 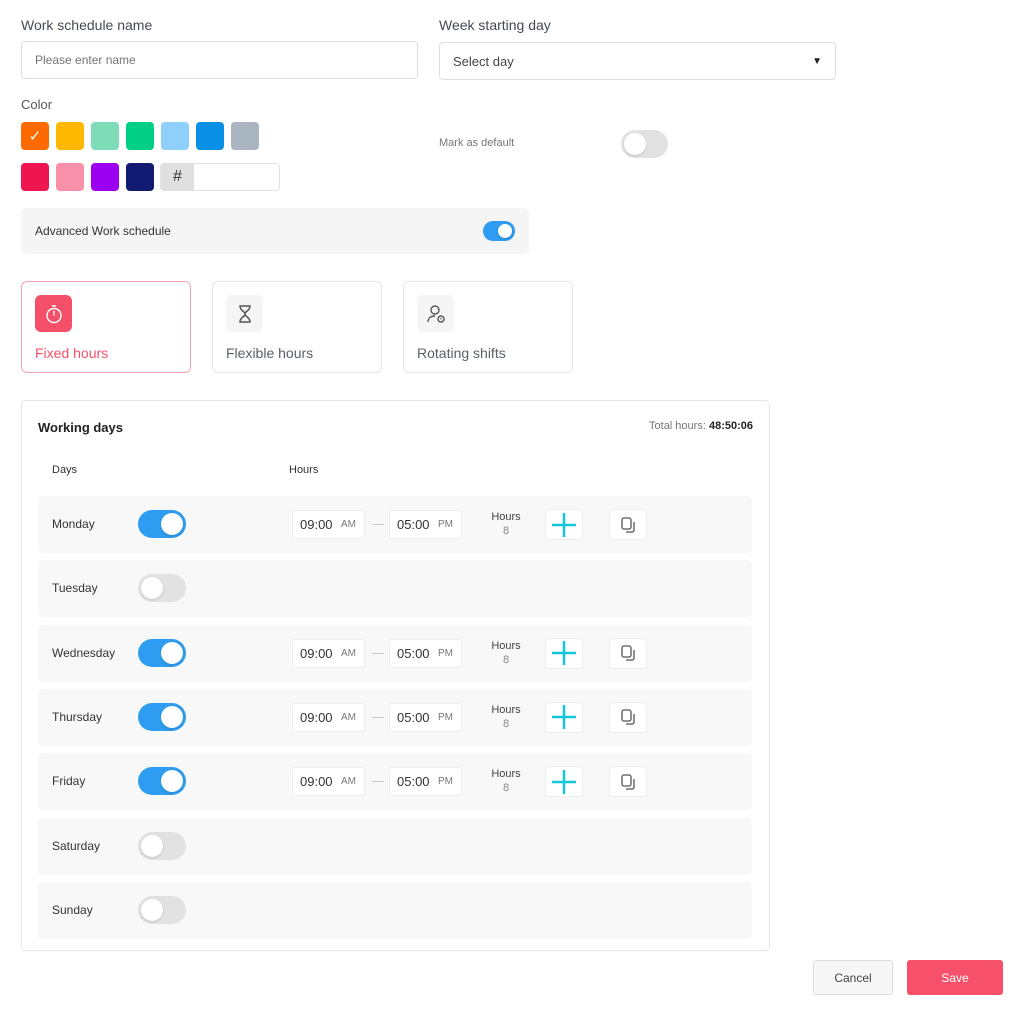 I want to click on plus-icon, so click(x=564, y=653).